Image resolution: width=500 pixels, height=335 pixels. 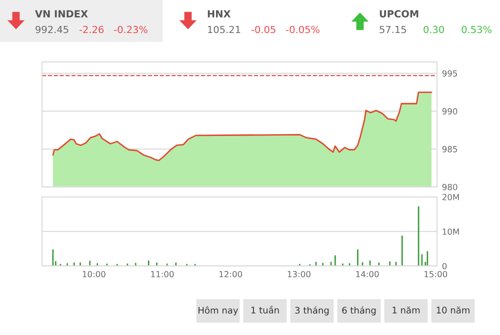 I want to click on text: 6 tháng, so click(x=359, y=311).